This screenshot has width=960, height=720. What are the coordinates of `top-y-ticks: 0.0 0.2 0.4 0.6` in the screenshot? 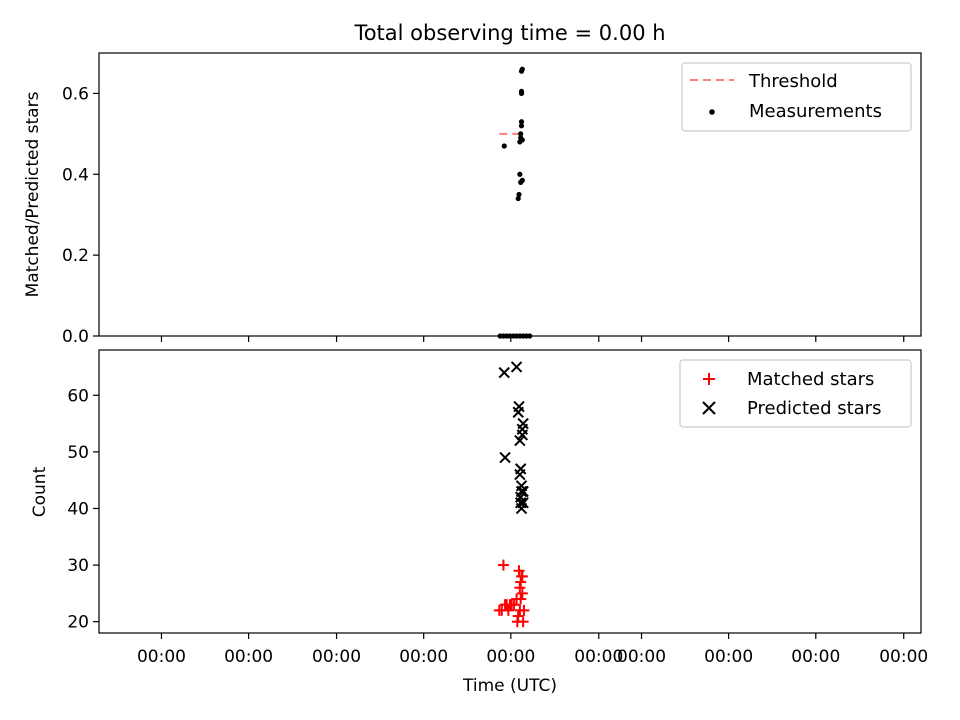 It's located at (80, 215).